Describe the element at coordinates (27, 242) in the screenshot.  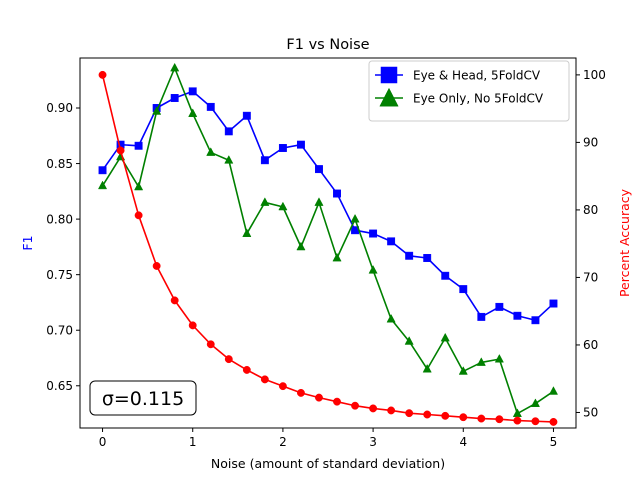
I see `y-axis-label-left: F1` at that location.